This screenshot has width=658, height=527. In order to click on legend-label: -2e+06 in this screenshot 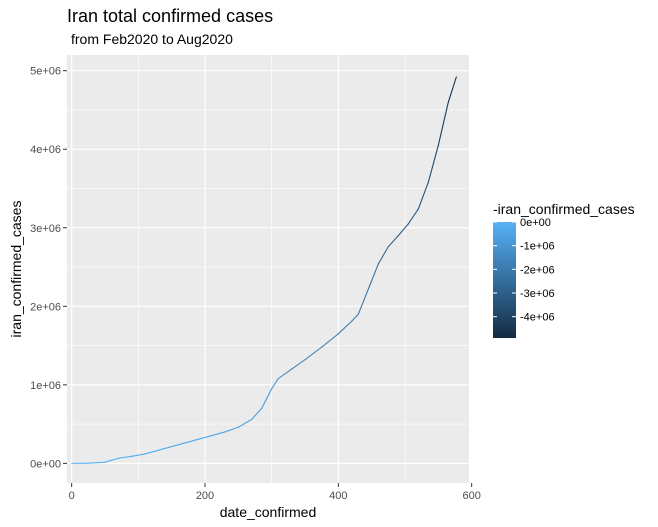, I will do `click(537, 270)`.